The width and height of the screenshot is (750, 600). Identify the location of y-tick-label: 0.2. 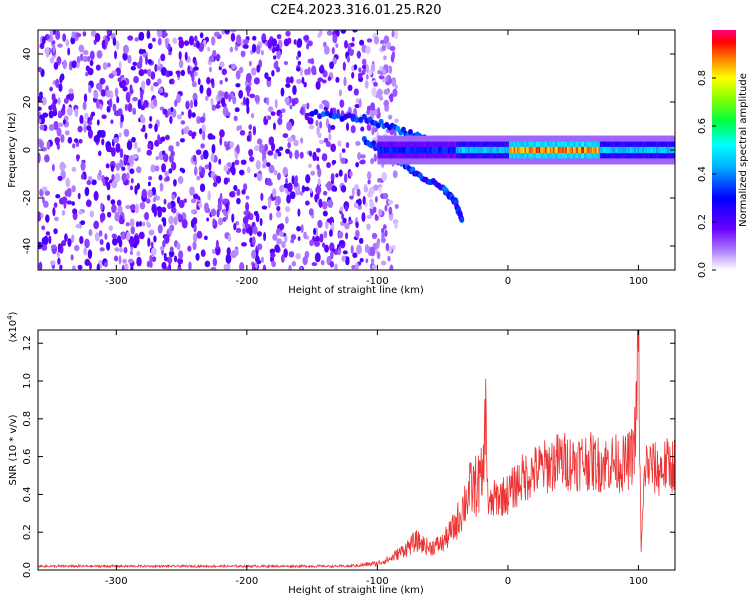
(27, 532).